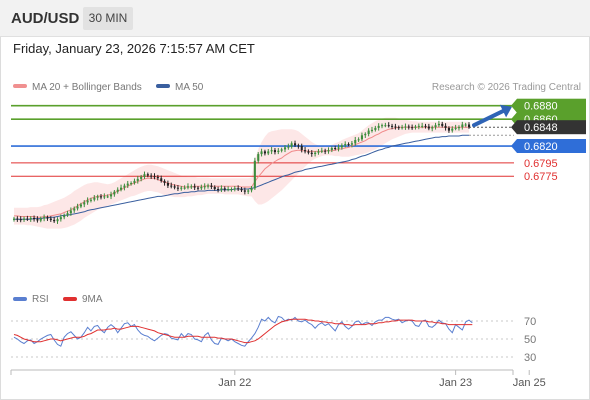 The width and height of the screenshot is (590, 400). I want to click on rsi-panel: 70 50 30, so click(273, 339).